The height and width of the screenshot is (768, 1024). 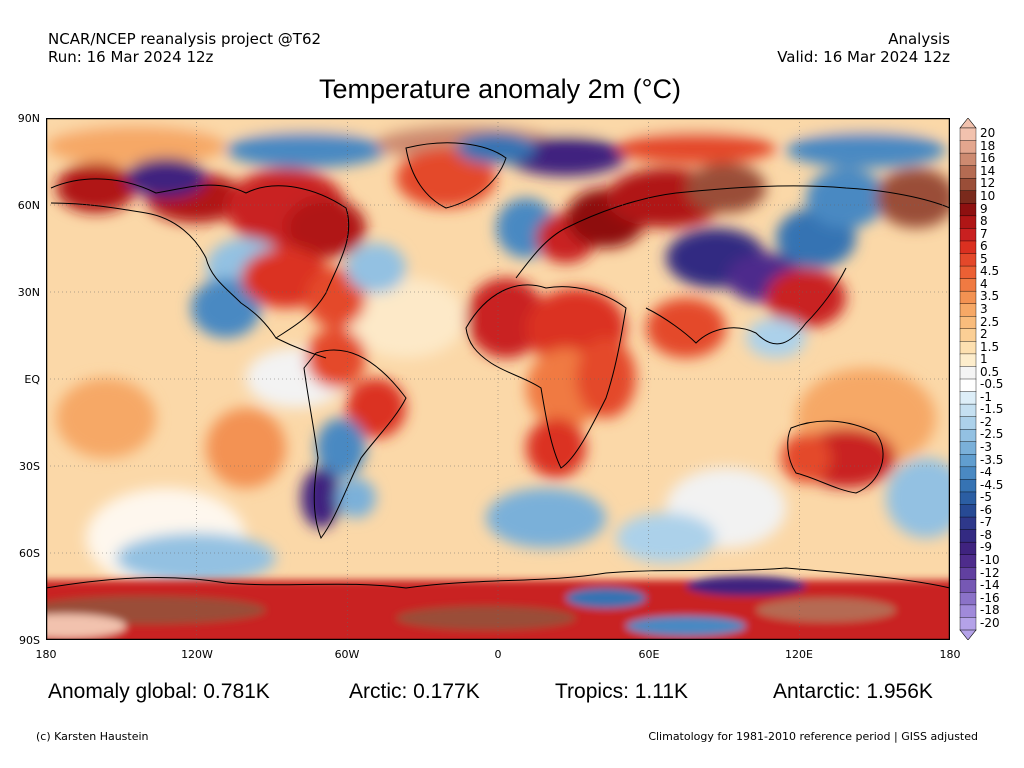 What do you see at coordinates (990, 559) in the screenshot?
I see `colorbar-tick-label: -10` at bounding box center [990, 559].